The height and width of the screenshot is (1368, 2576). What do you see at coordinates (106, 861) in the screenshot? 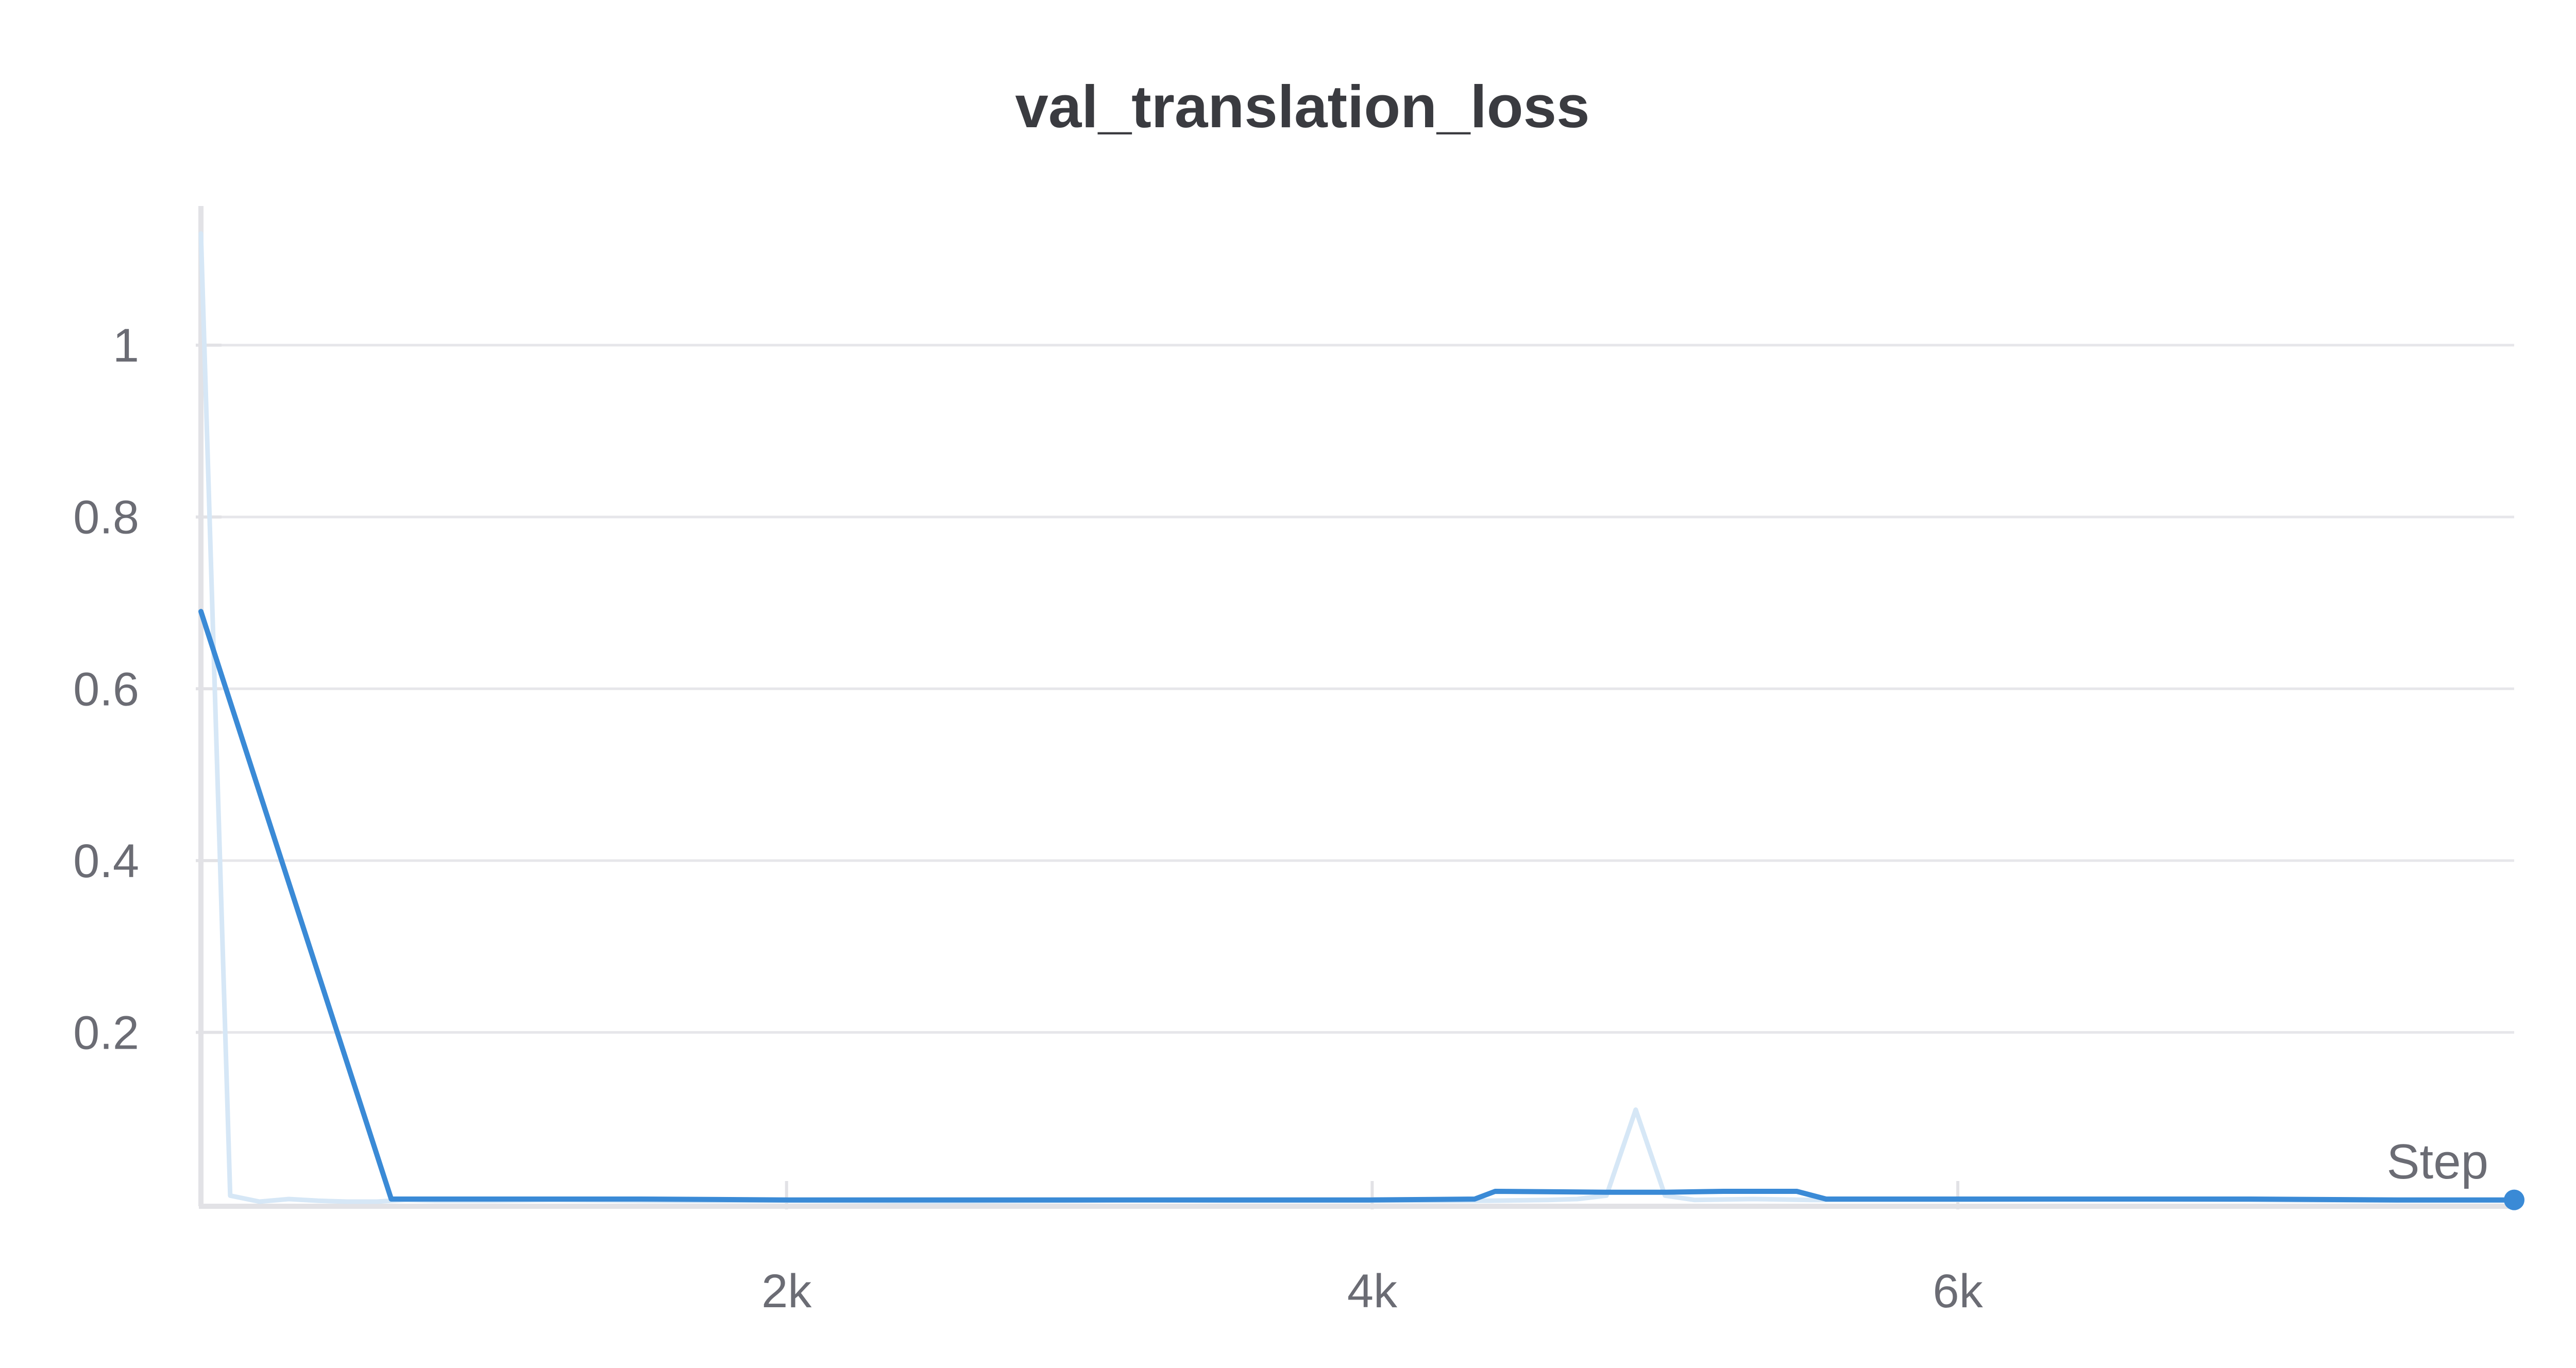
I see `y-tick-label-1: 0.4` at bounding box center [106, 861].